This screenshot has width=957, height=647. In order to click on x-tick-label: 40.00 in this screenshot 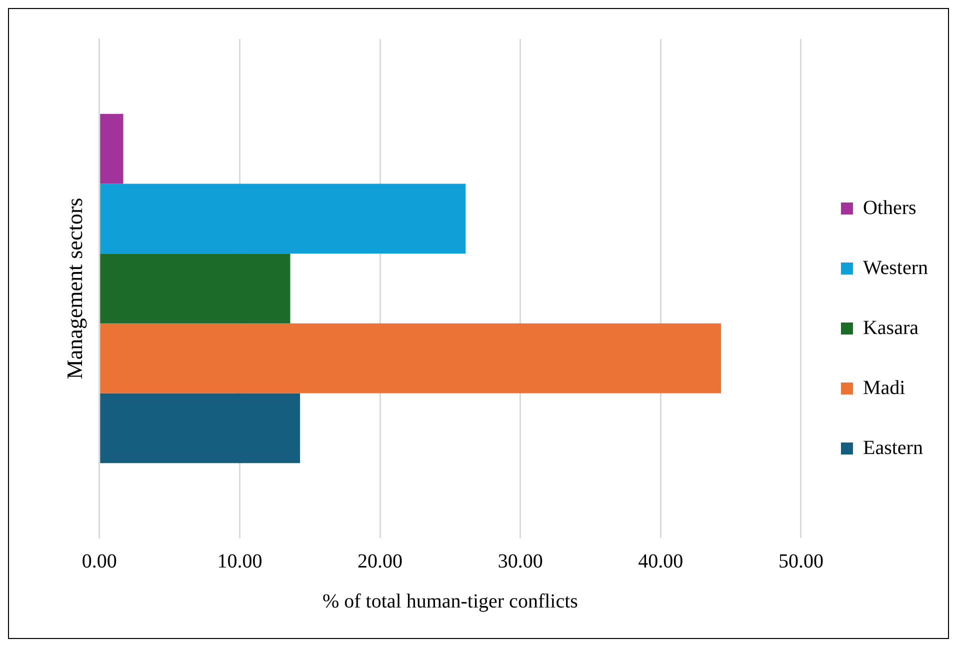, I will do `click(661, 561)`.